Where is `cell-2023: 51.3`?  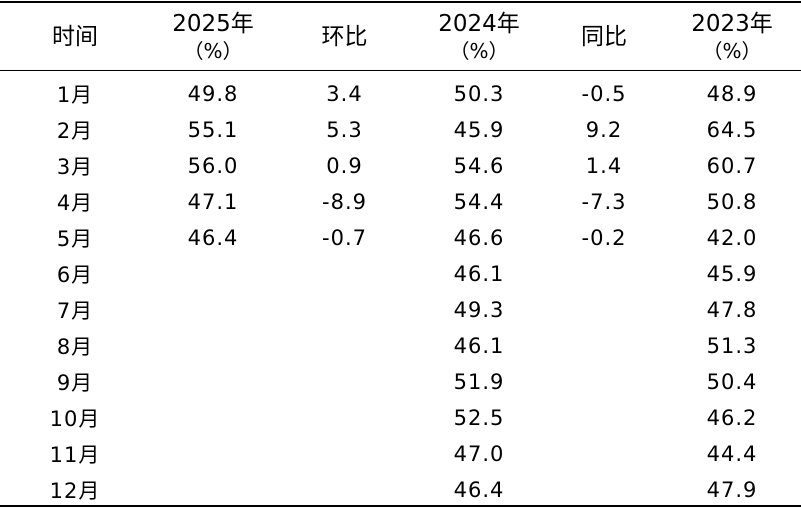 cell-2023: 51.3 is located at coordinates (732, 346).